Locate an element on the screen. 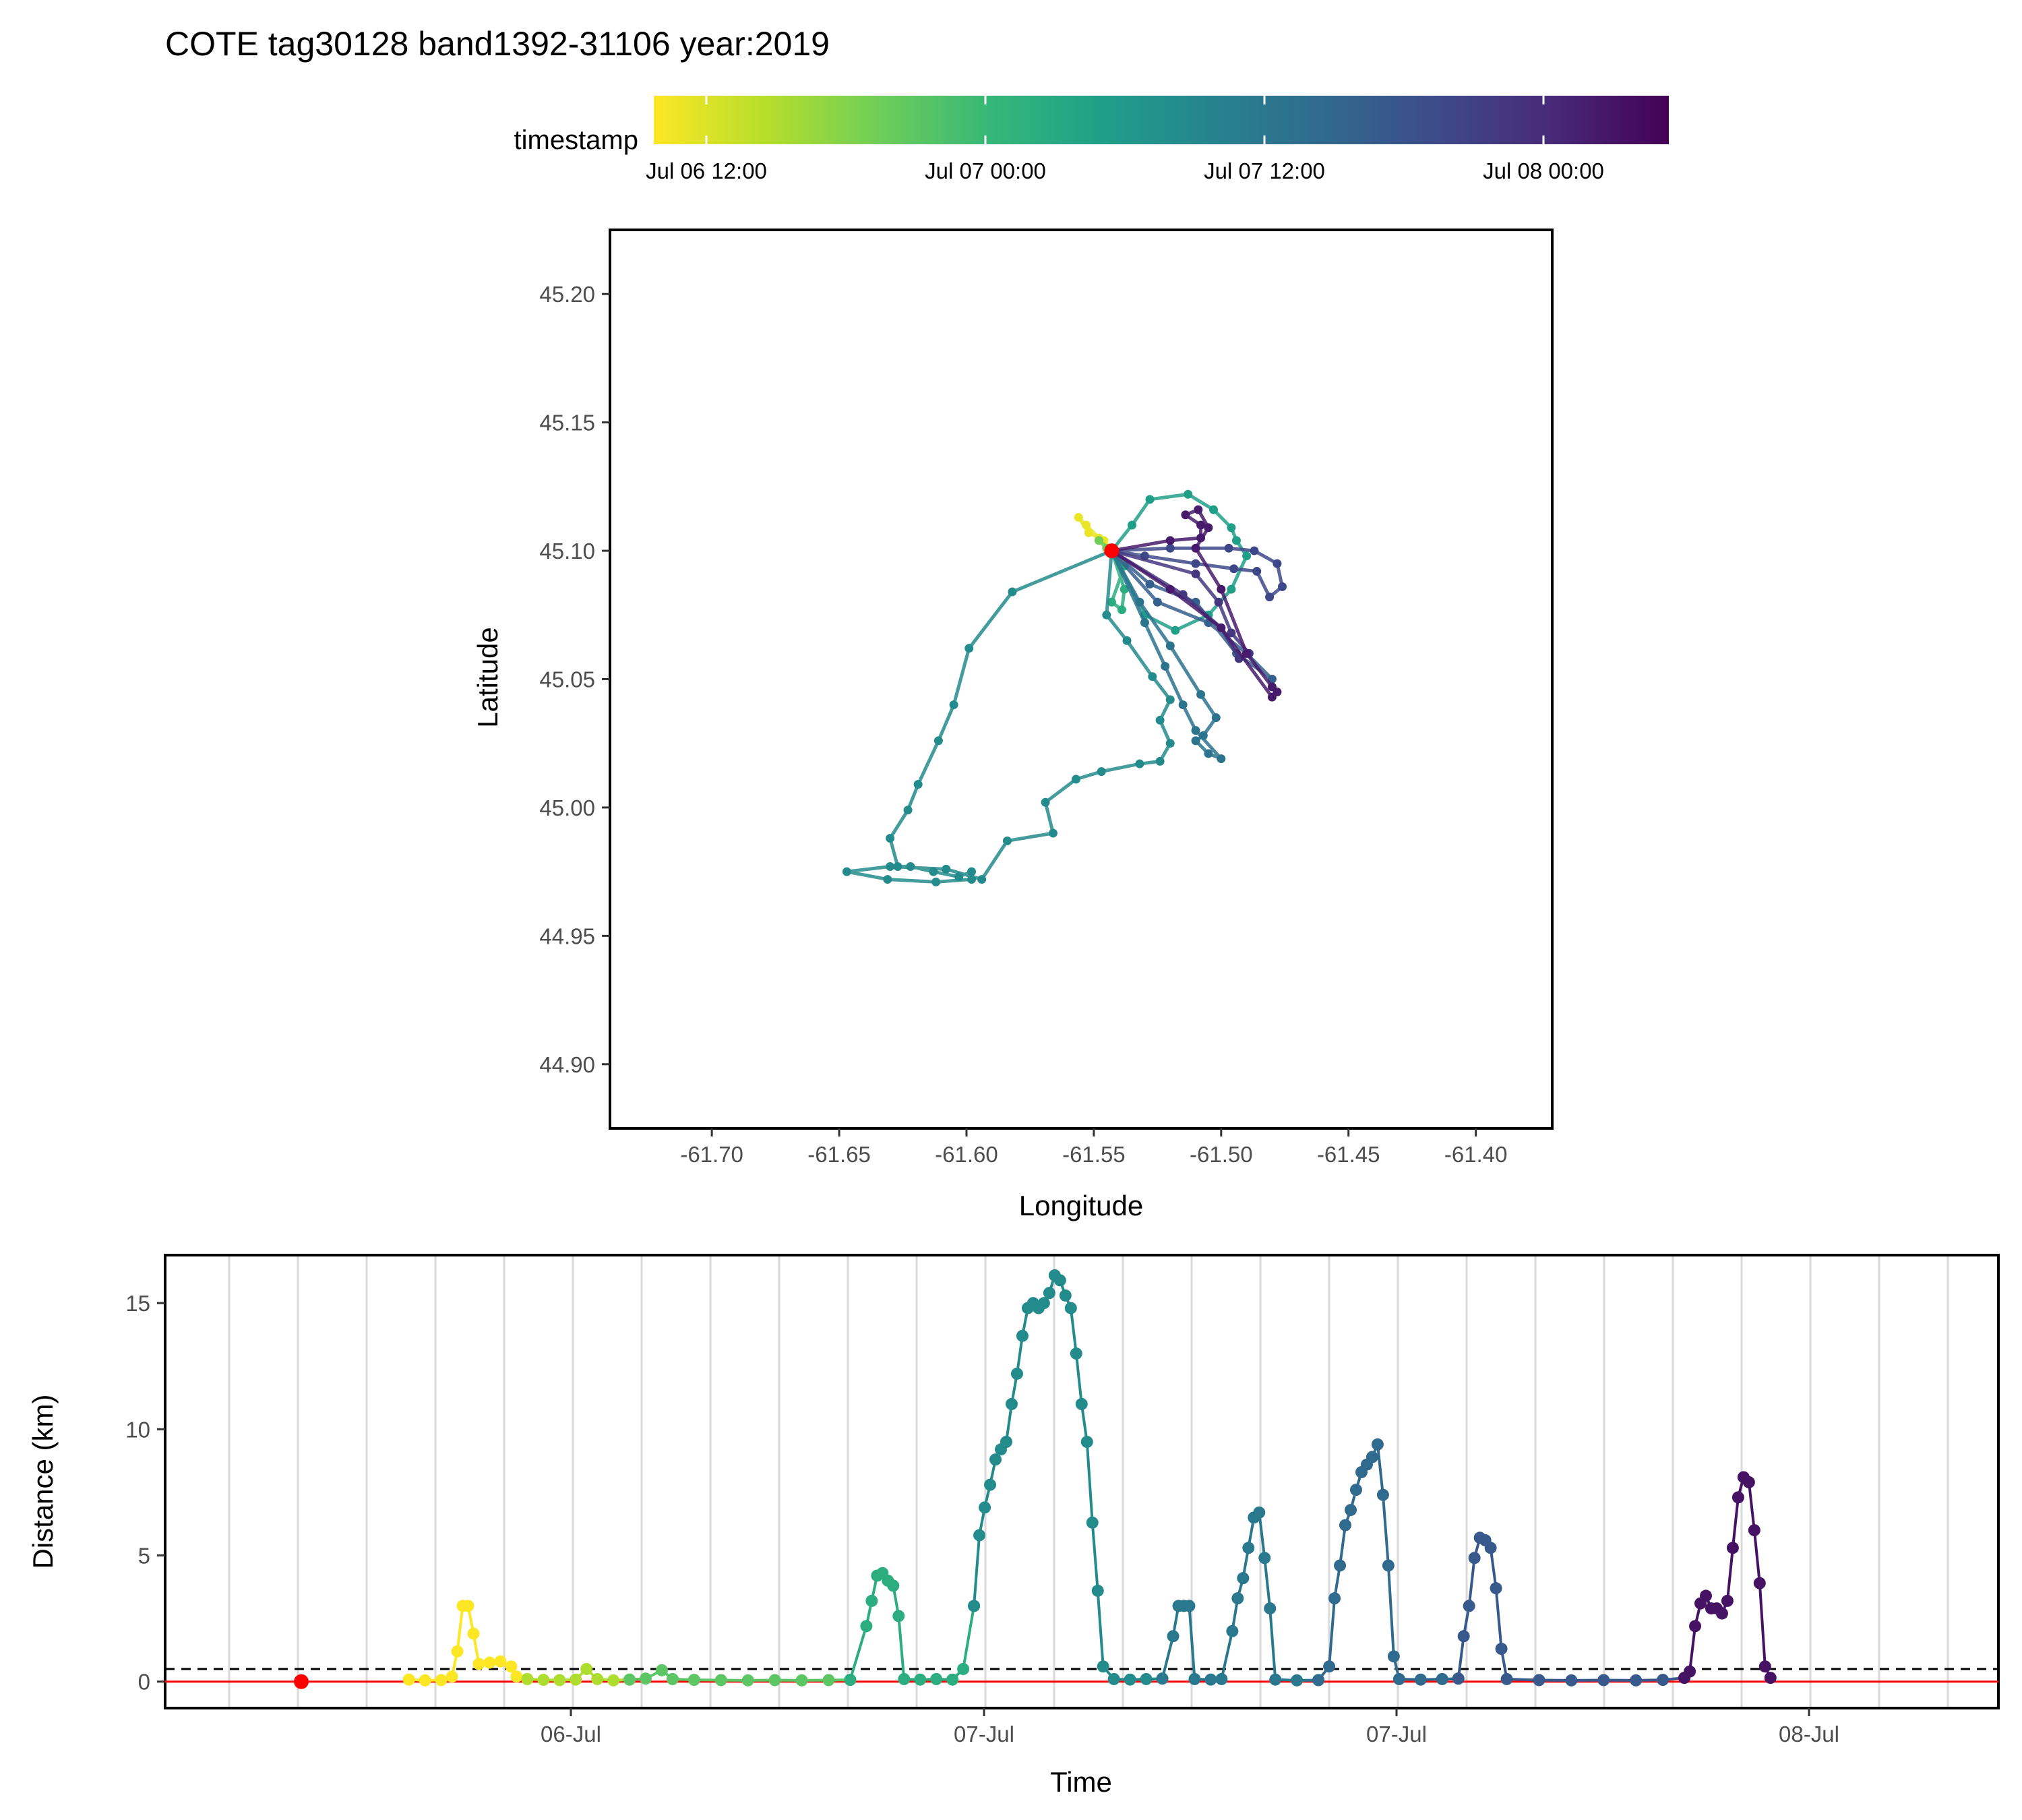  legend-colorbar is located at coordinates (1161, 120).